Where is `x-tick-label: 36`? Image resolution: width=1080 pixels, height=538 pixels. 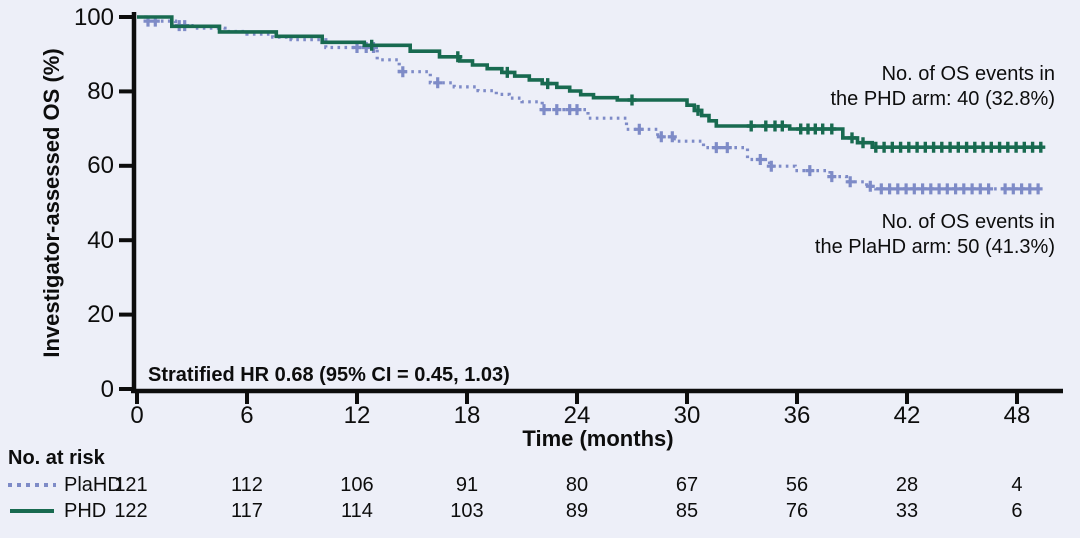
x-tick-label: 36 is located at coordinates (797, 415).